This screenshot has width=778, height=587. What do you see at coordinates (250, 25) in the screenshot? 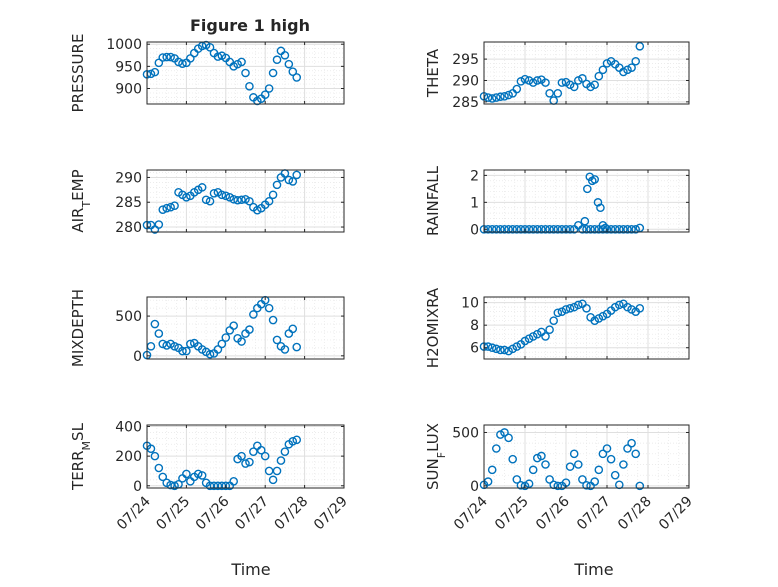
I see `figure-title: Figure 1 high` at bounding box center [250, 25].